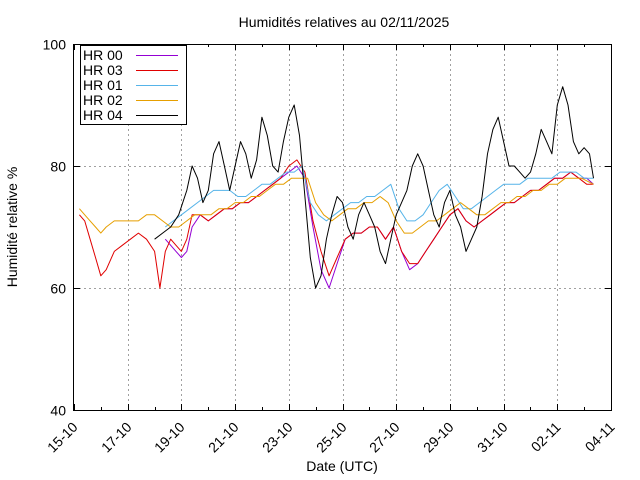 The height and width of the screenshot is (480, 640). What do you see at coordinates (12, 227) in the screenshot?
I see `y-axis-label: Humidité relative %` at bounding box center [12, 227].